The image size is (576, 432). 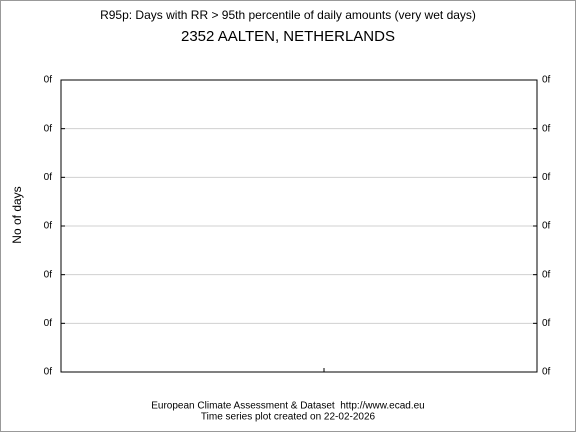 What do you see at coordinates (288, 417) in the screenshot?
I see `footer-text: Time series plot created on 22-02-2026` at bounding box center [288, 417].